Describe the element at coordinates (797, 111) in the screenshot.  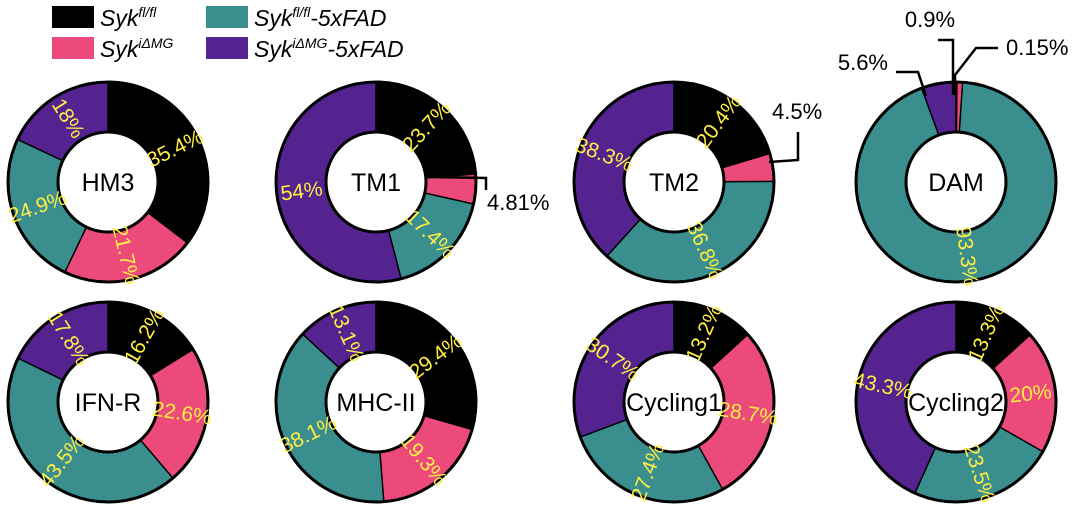
I see `slice-label: 4.5%` at that location.